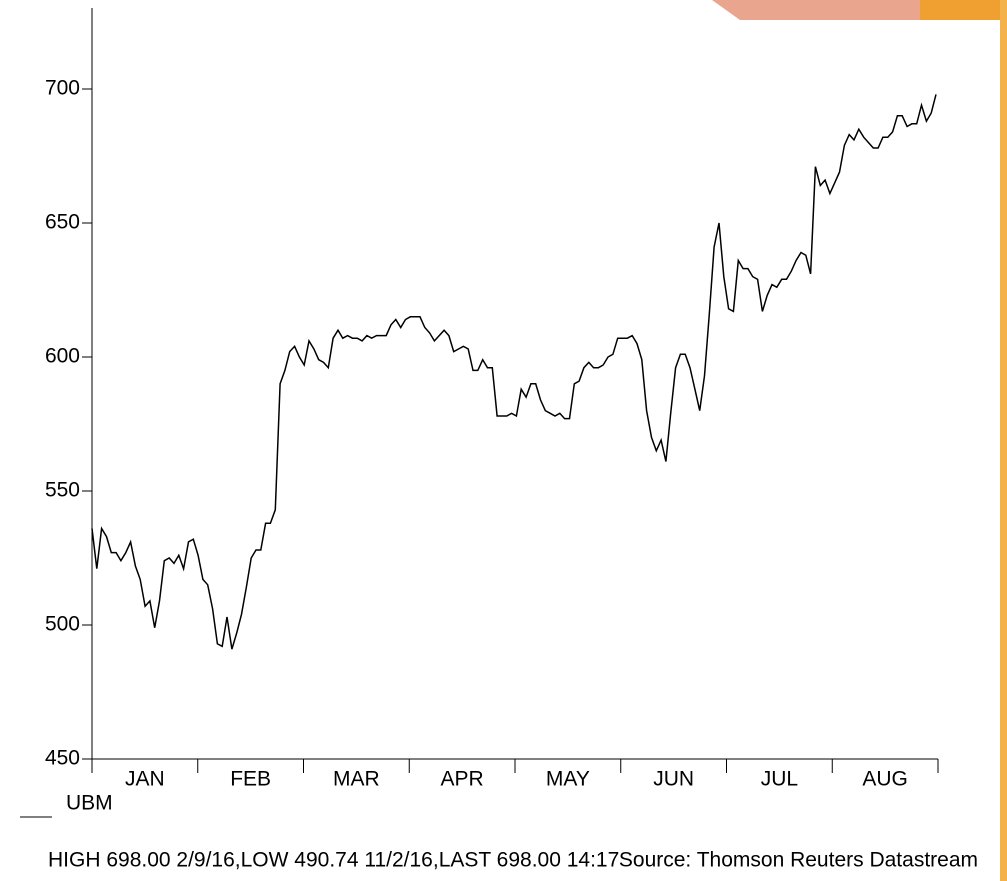 This screenshot has height=881, width=1007. I want to click on y-tick-label: 450, so click(62, 758).